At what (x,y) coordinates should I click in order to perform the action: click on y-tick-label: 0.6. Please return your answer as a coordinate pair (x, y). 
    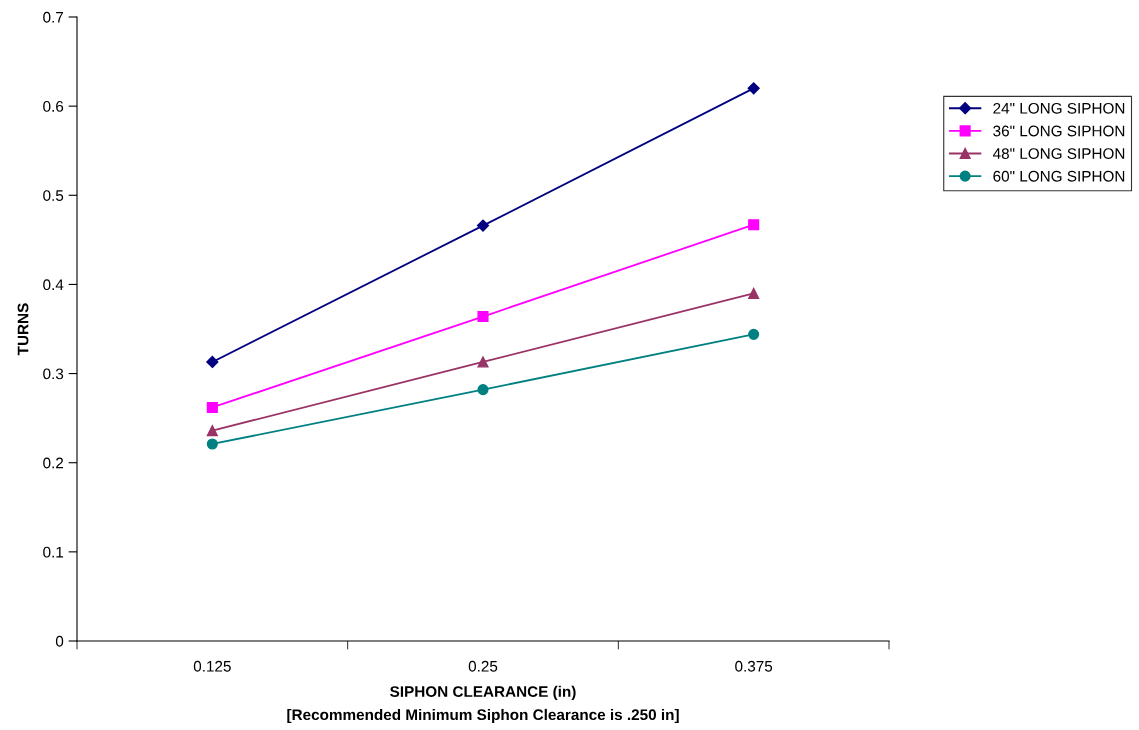
    Looking at the image, I should click on (53, 106).